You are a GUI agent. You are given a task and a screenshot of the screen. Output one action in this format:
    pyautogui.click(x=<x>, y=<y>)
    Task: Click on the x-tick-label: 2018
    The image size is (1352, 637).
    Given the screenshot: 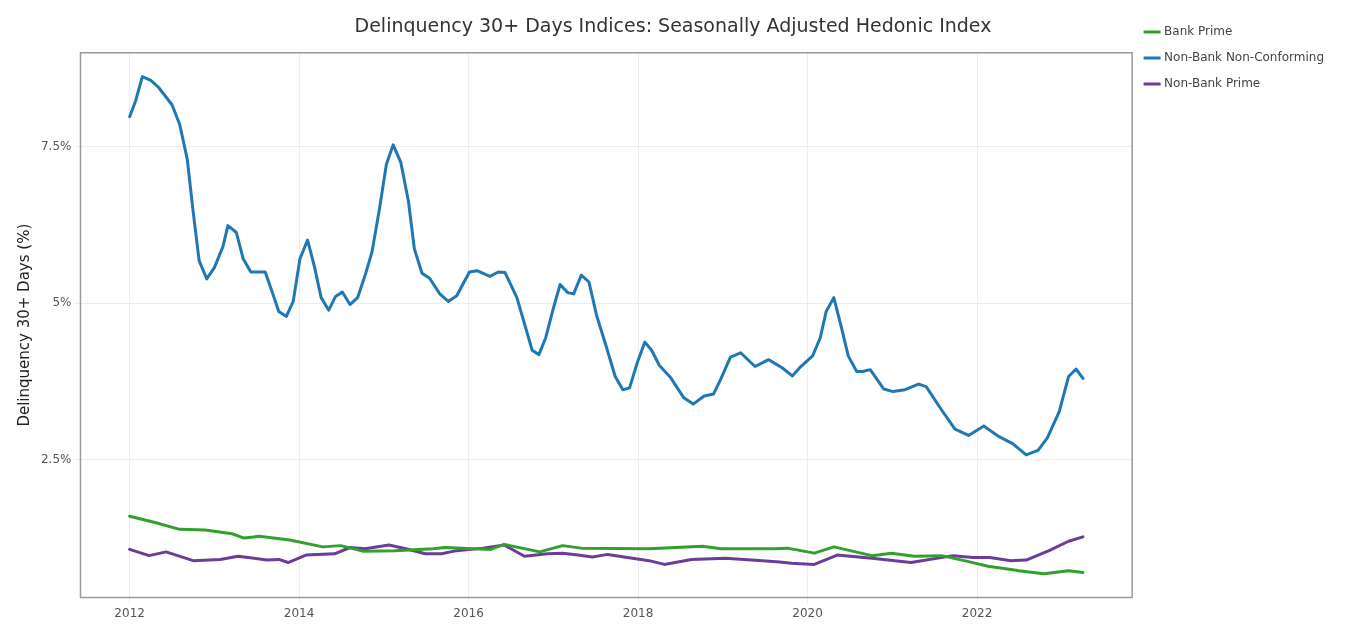 What is the action you would take?
    pyautogui.click(x=638, y=612)
    